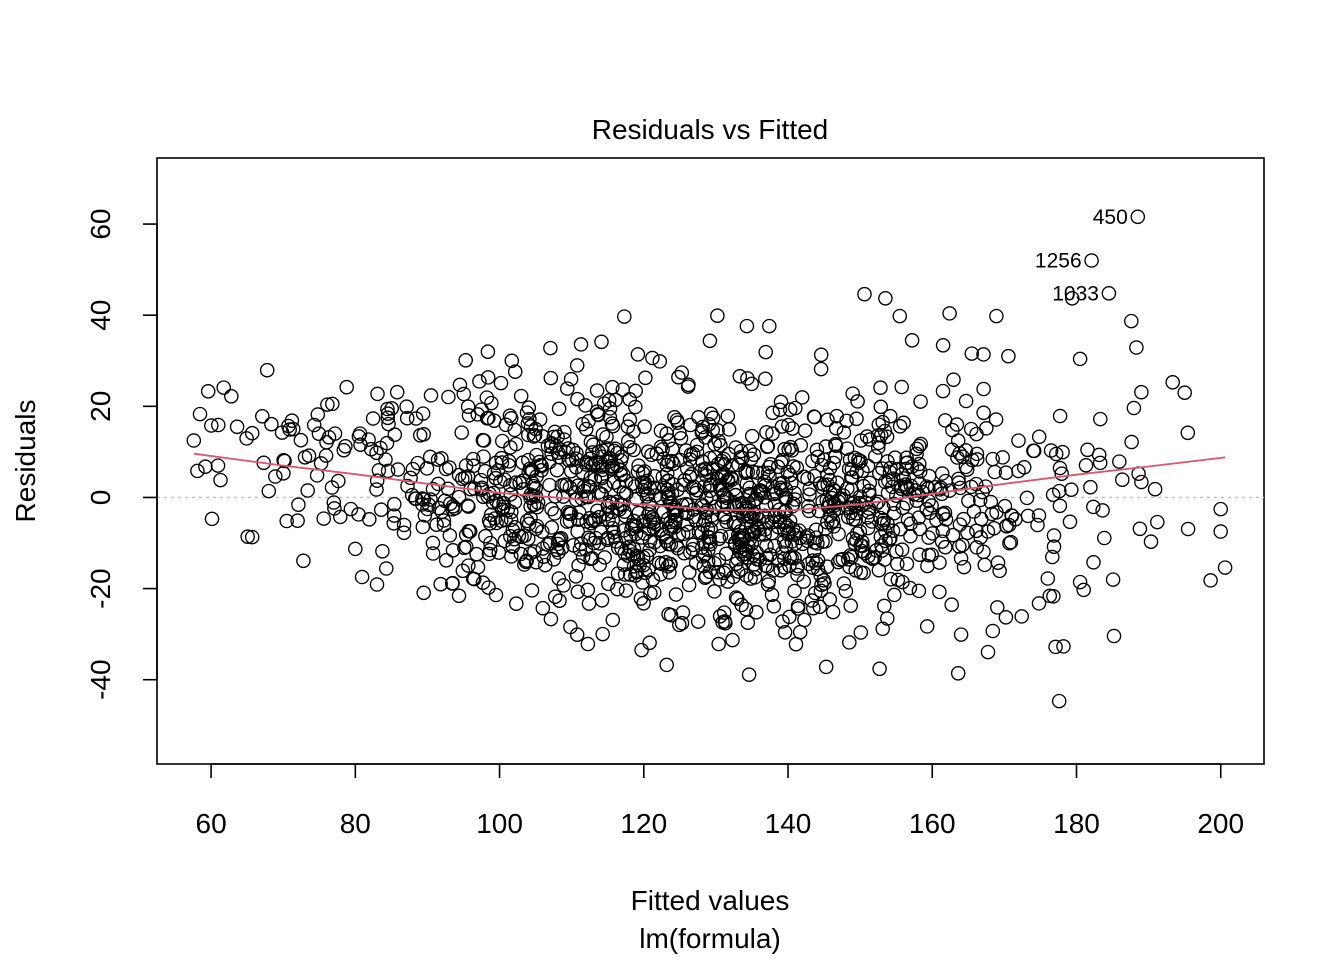  I want to click on outlier-label: 1033, so click(1075, 293).